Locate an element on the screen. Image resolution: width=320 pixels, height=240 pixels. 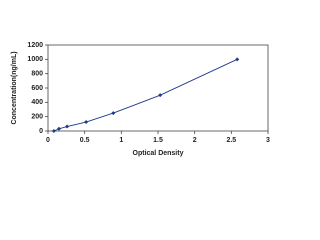
x-tick-label: 0.5 is located at coordinates (85, 140).